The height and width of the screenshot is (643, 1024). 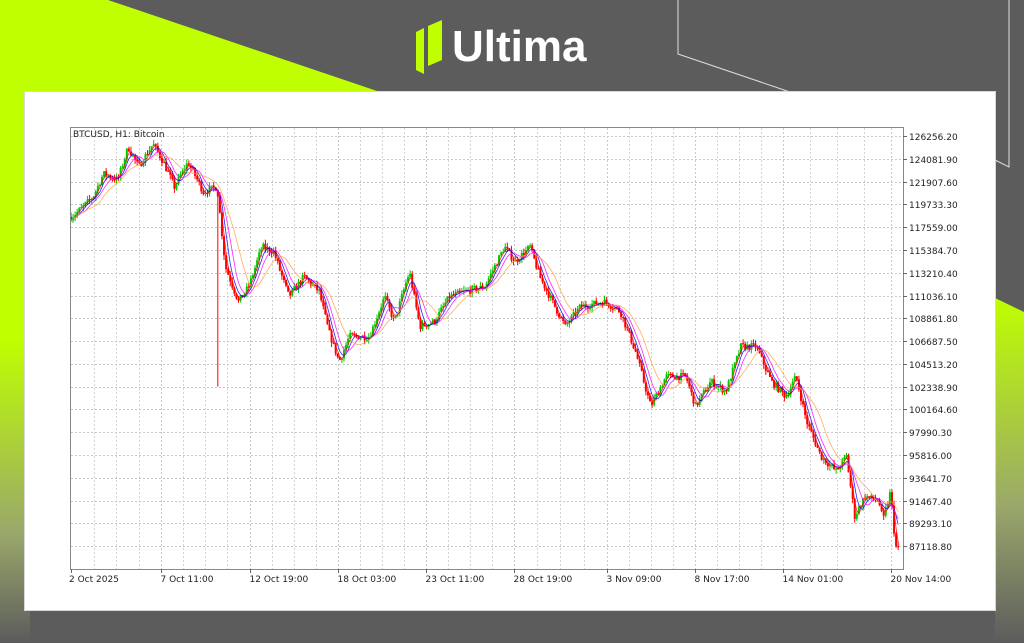 What do you see at coordinates (813, 580) in the screenshot?
I see `x-tick-label: 14 Nov 01:00` at bounding box center [813, 580].